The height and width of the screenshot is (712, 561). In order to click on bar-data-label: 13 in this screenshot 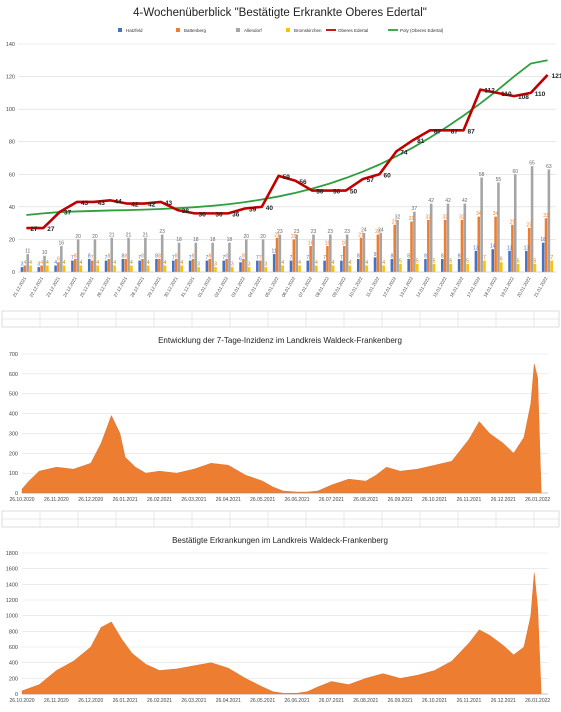, I will do `click(510, 248)`.